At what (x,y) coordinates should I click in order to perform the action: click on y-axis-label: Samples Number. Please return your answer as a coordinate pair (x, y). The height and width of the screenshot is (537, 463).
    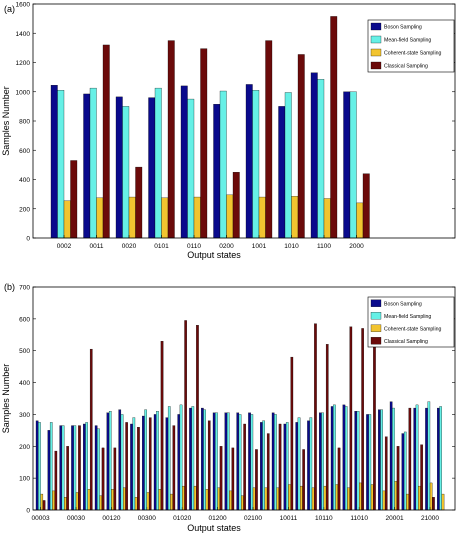
    Looking at the image, I should click on (6, 399).